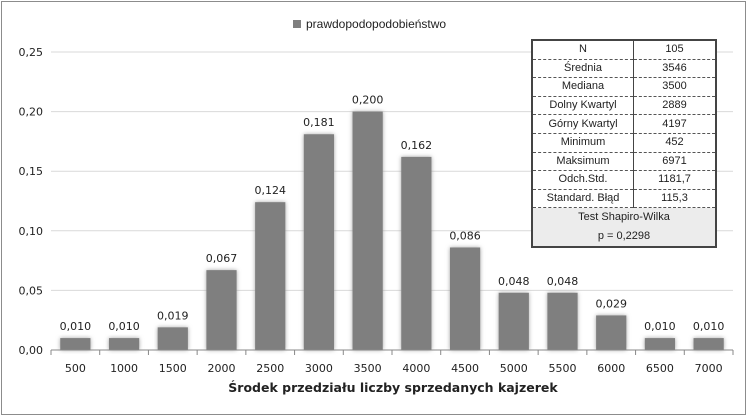 The width and height of the screenshot is (749, 418). What do you see at coordinates (31, 171) in the screenshot?
I see `y-tick-label: 0,15` at bounding box center [31, 171].